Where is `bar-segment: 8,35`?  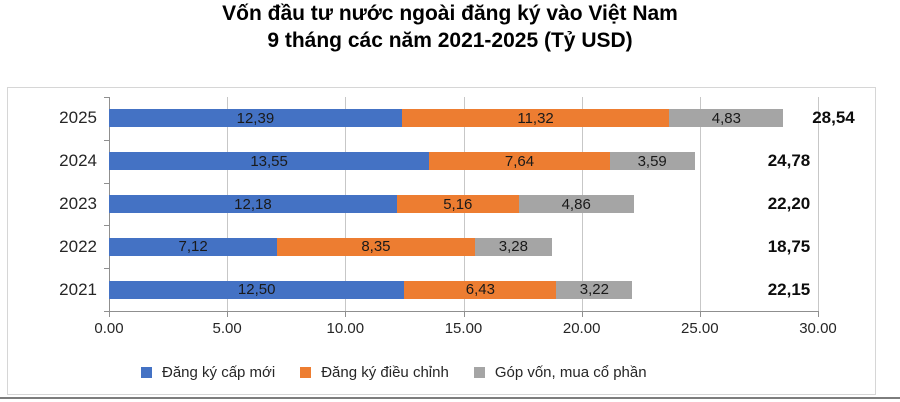 bar-segment: 8,35 is located at coordinates (376, 246).